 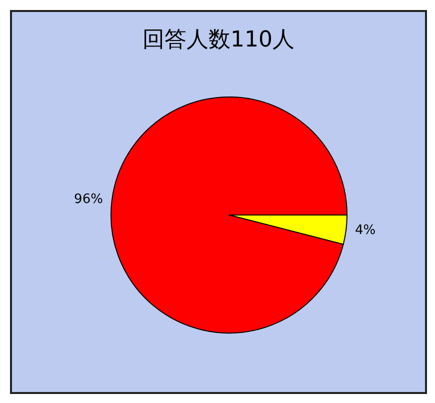 What do you see at coordinates (218, 40) in the screenshot?
I see `chart-title: 回答人数110人` at bounding box center [218, 40].